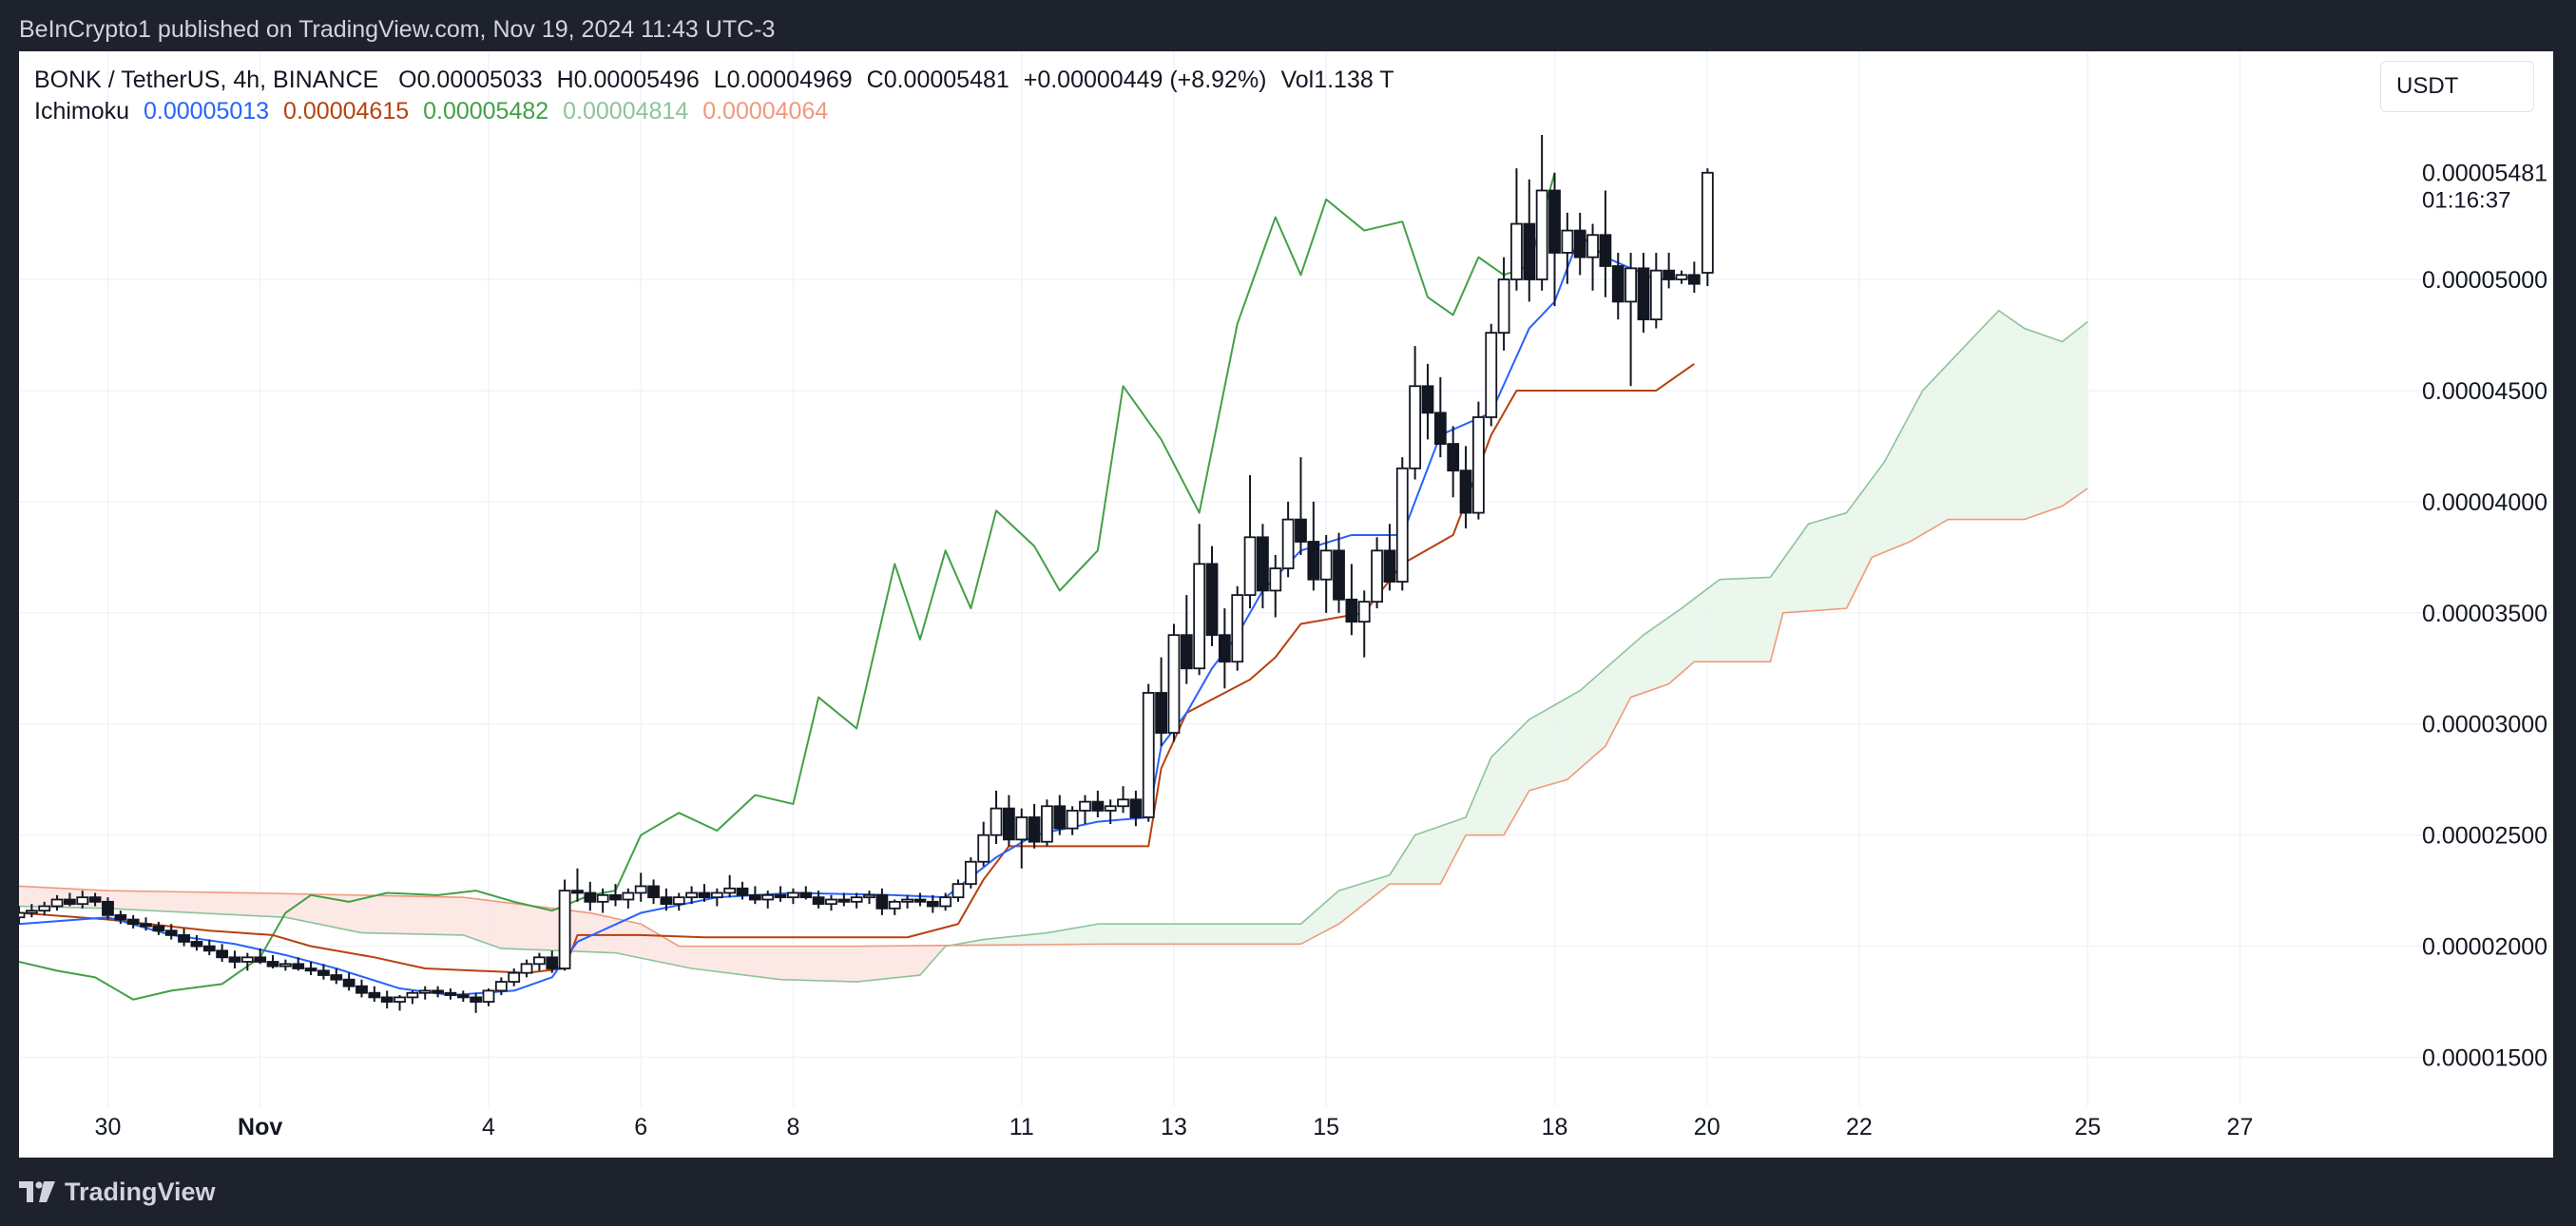  Describe the element at coordinates (260, 1127) in the screenshot. I see `time-tick-label: Nov` at that location.